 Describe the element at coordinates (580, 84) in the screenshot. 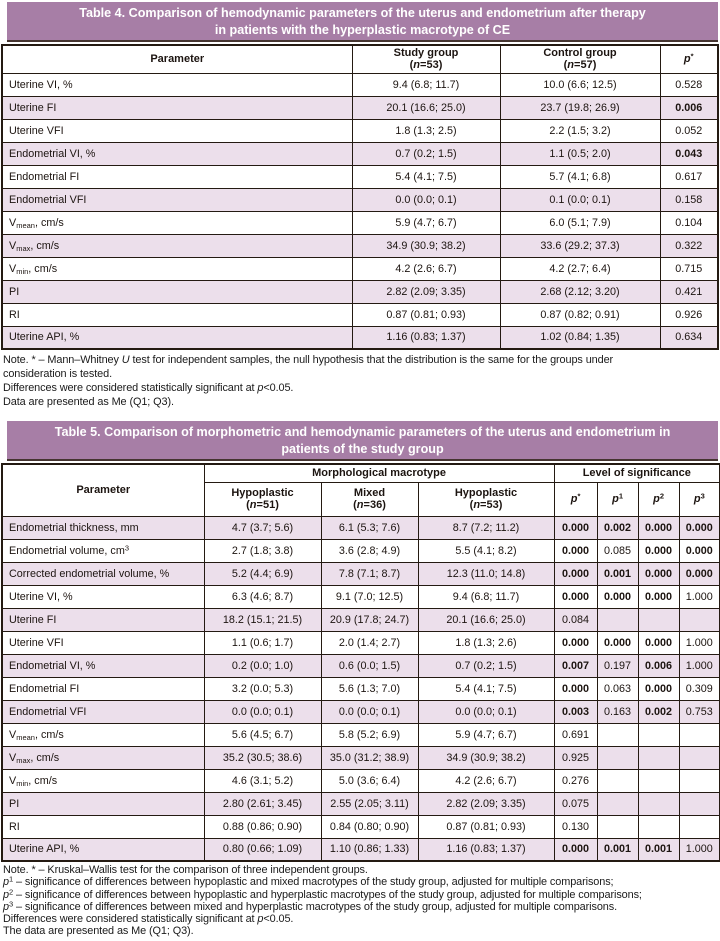

I see `control-value-cell: 10.0 (6.6; 12.5)` at that location.